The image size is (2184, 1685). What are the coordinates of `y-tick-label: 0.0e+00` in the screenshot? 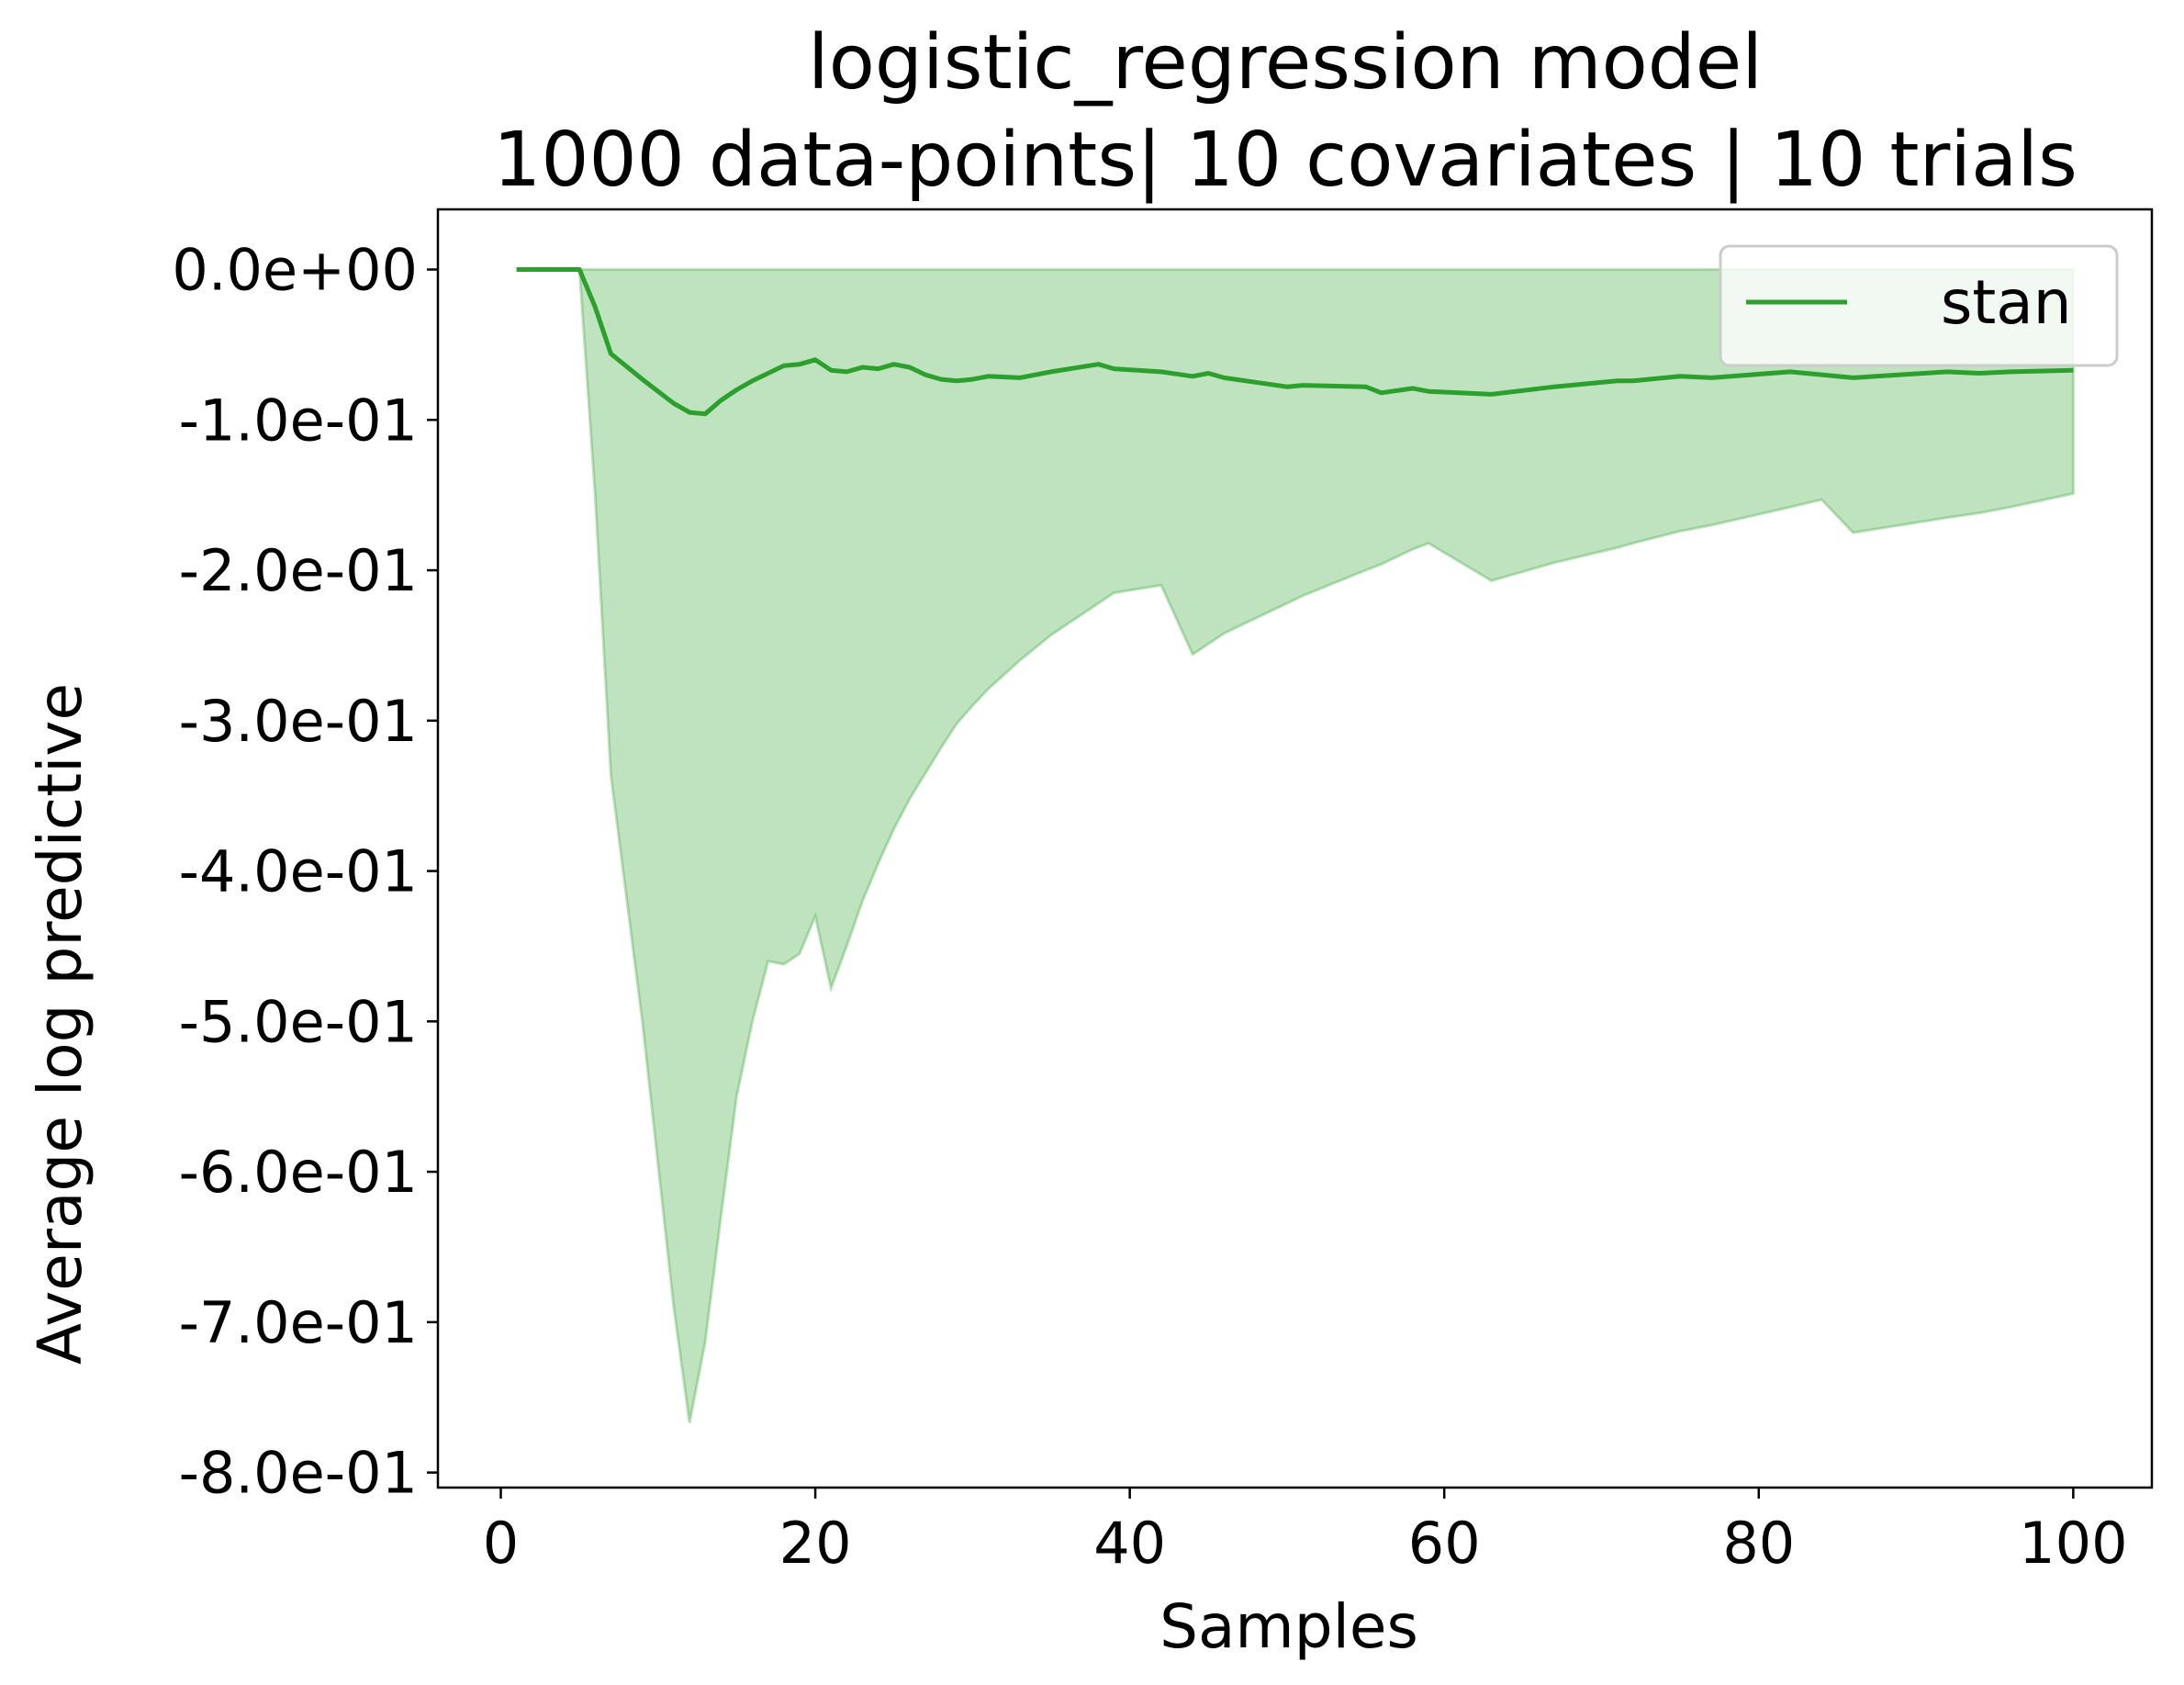 It's located at (295, 270).